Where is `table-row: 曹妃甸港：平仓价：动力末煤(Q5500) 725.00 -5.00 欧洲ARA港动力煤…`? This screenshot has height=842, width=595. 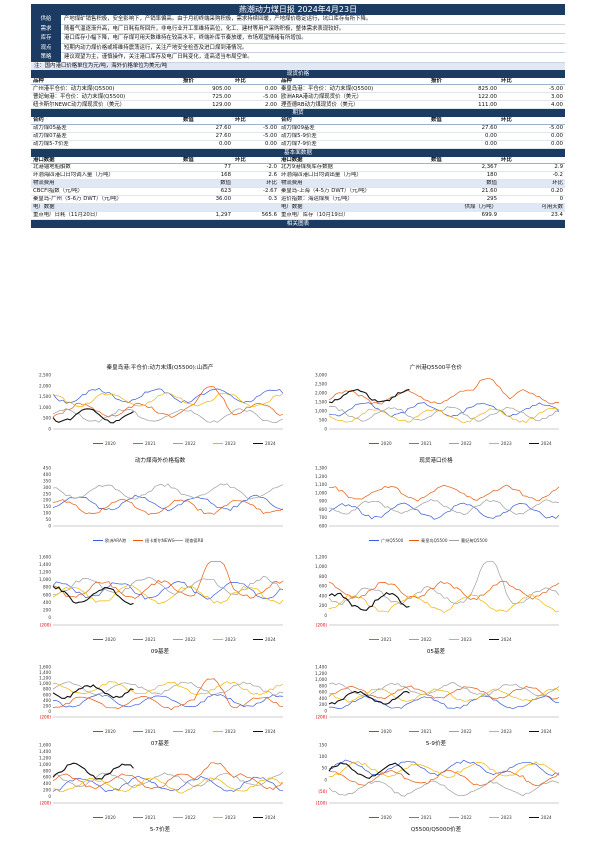
table-row: 曹妃甸港：平仓价：动力末煤(Q5500) 725.00 -5.00 欧洲ARA港动力煤… is located at coordinates (298, 97).